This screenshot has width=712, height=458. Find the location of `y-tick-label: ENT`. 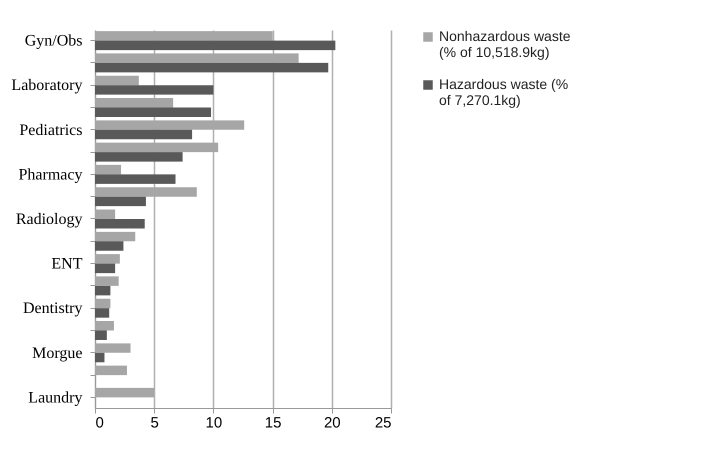

y-tick-label: ENT is located at coordinates (67, 264).